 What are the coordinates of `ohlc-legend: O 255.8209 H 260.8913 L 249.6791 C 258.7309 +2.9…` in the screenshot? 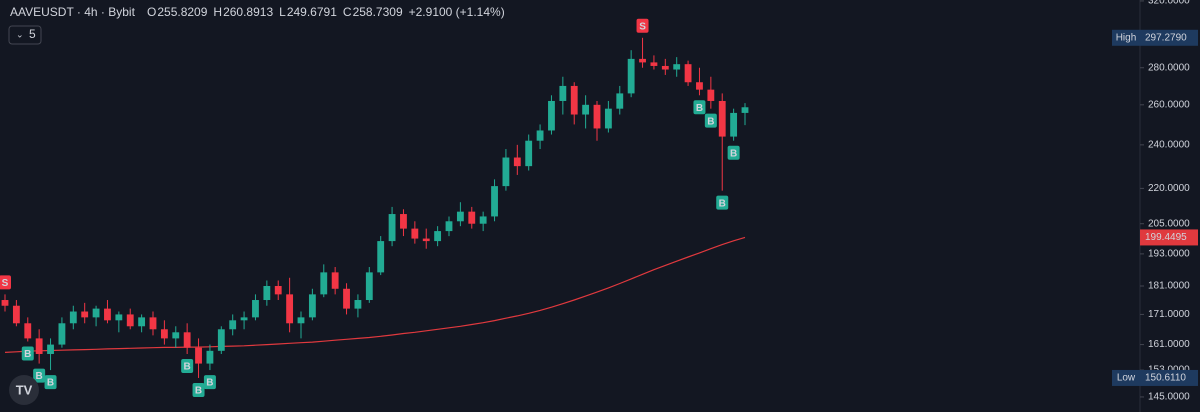 It's located at (326, 12).